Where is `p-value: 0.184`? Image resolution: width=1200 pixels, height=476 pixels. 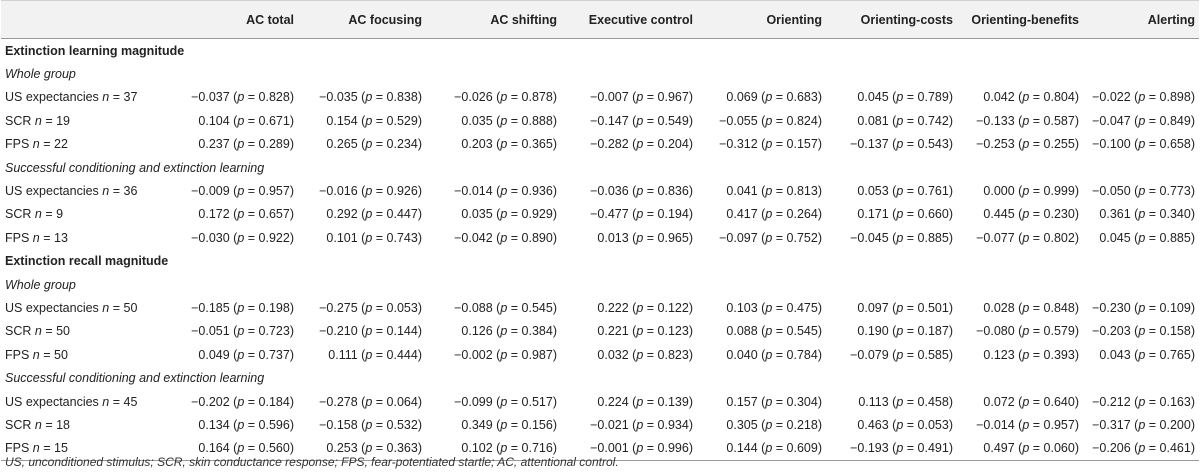
p-value: 0.184 is located at coordinates (274, 401).